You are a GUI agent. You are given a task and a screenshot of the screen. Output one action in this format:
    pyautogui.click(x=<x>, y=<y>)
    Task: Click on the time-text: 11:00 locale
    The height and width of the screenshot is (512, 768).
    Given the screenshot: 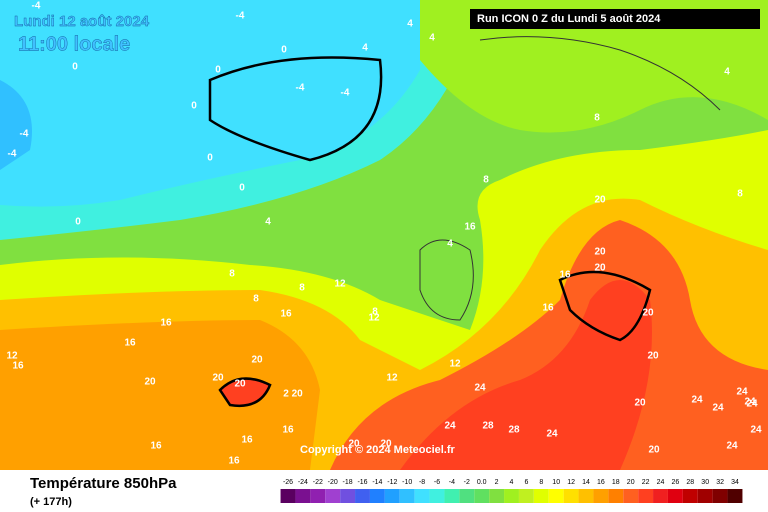 What is the action you would take?
    pyautogui.click(x=74, y=44)
    